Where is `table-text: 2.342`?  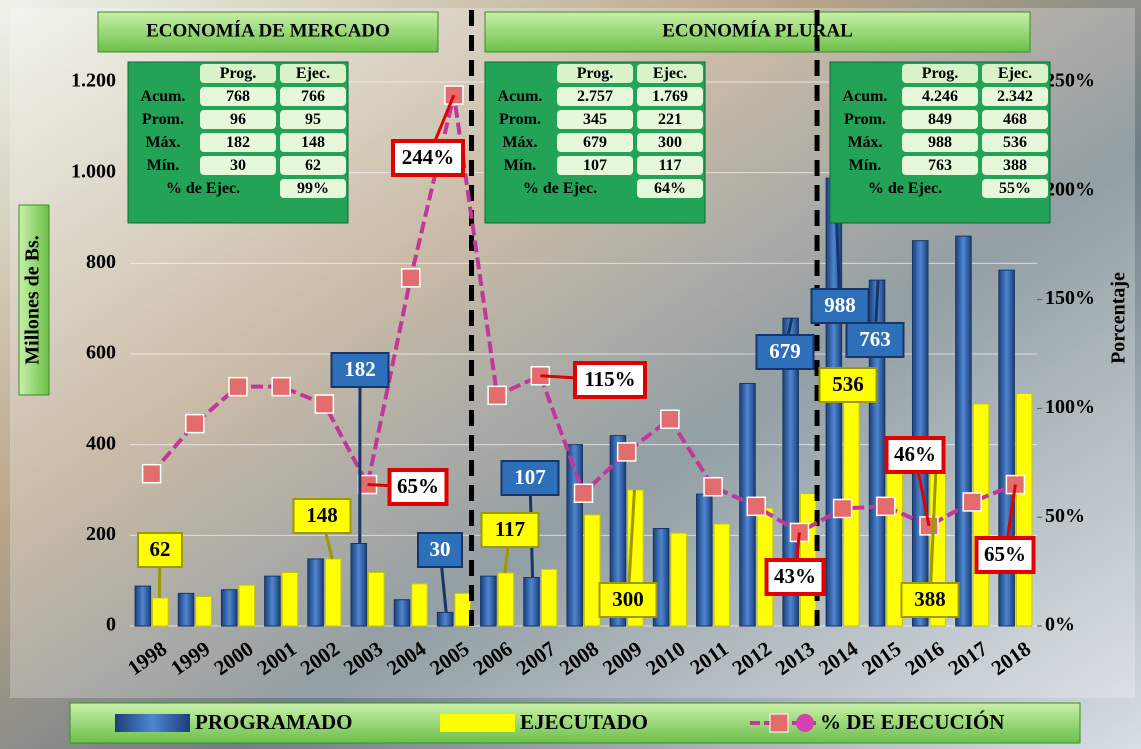 table-text: 2.342 is located at coordinates (1015, 96).